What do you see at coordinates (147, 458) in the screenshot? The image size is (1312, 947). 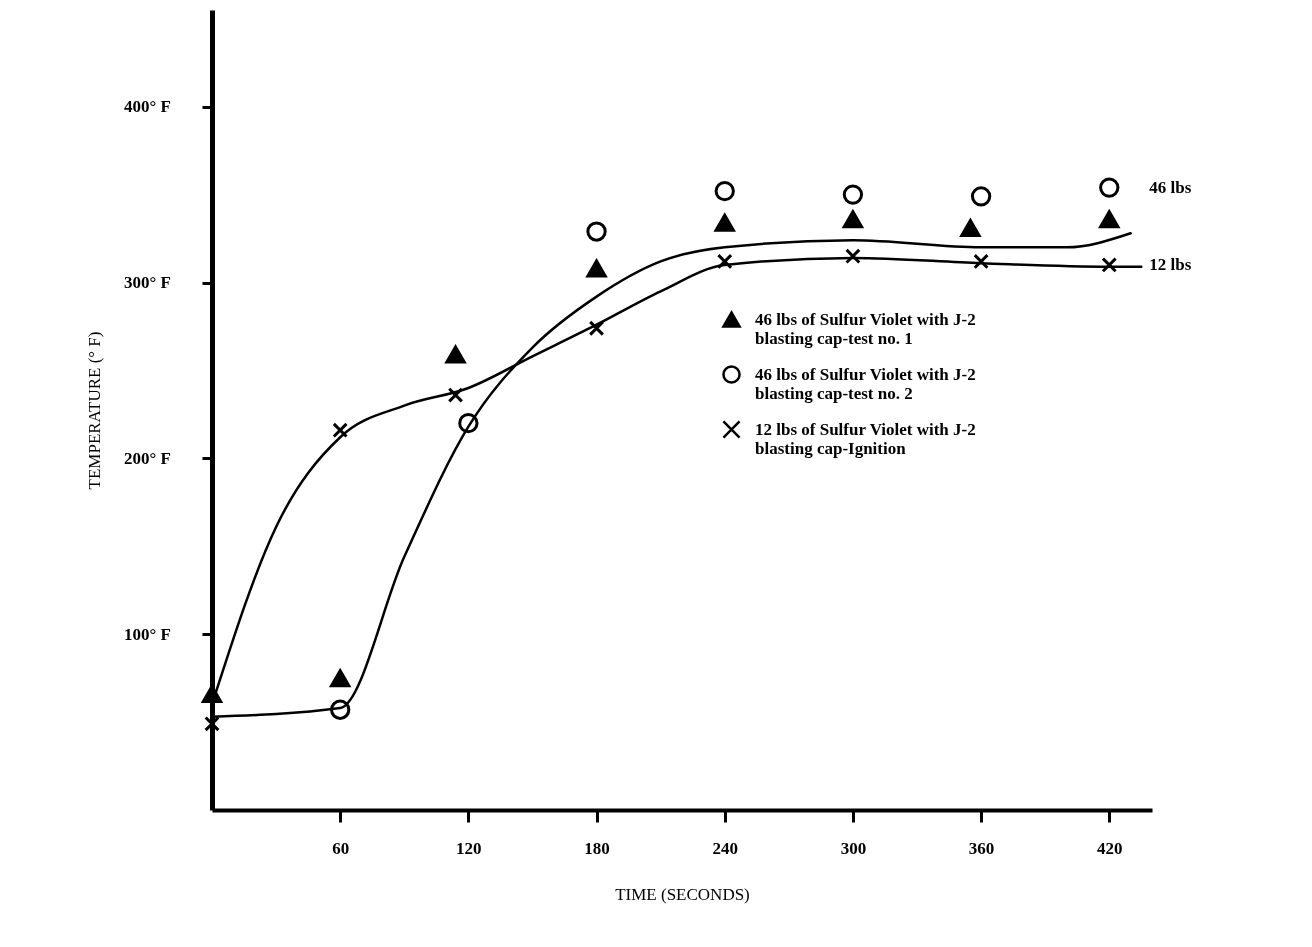 I see `y-tick-label: 200° F` at bounding box center [147, 458].